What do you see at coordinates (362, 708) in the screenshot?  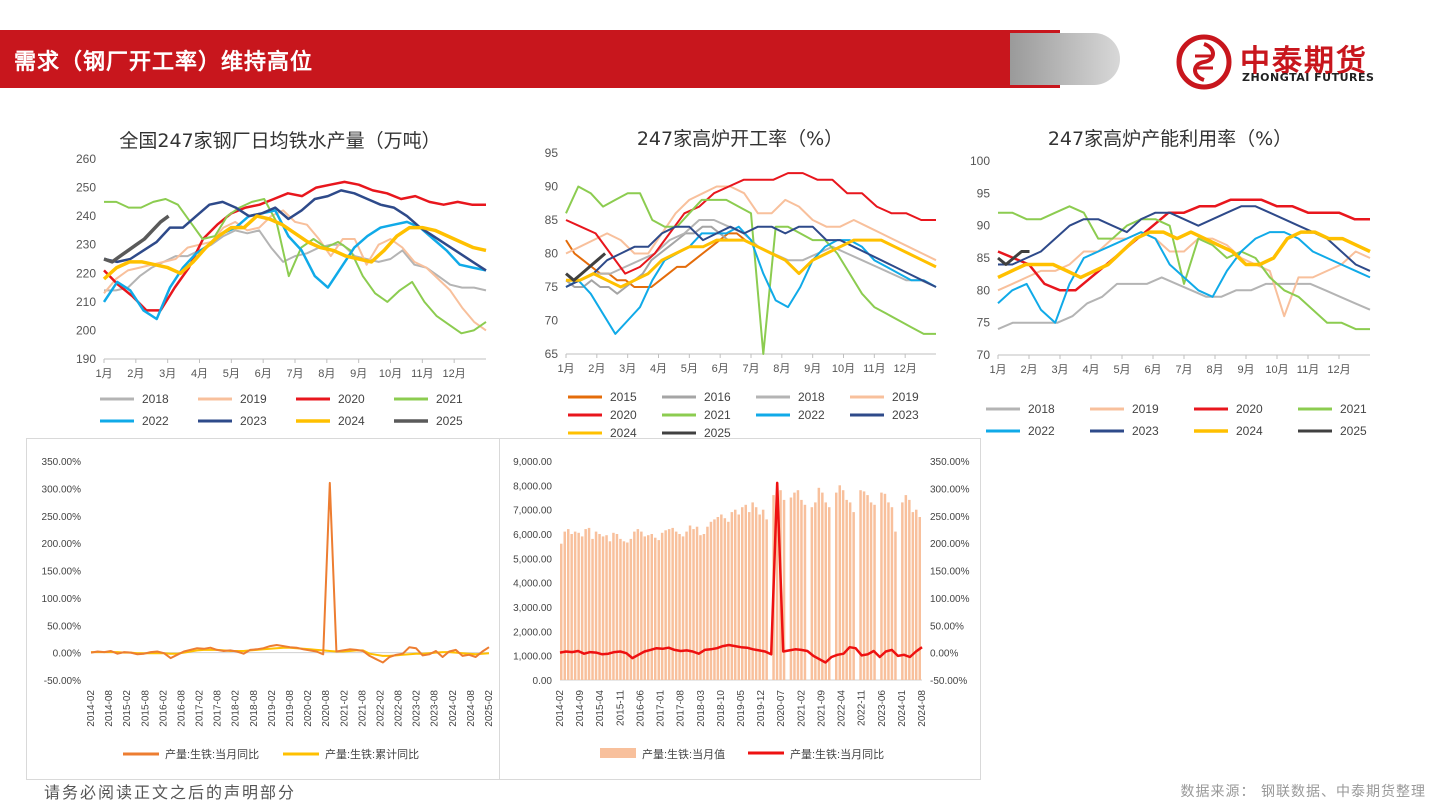 I see `x-tick-label: 2021-08` at bounding box center [362, 708].